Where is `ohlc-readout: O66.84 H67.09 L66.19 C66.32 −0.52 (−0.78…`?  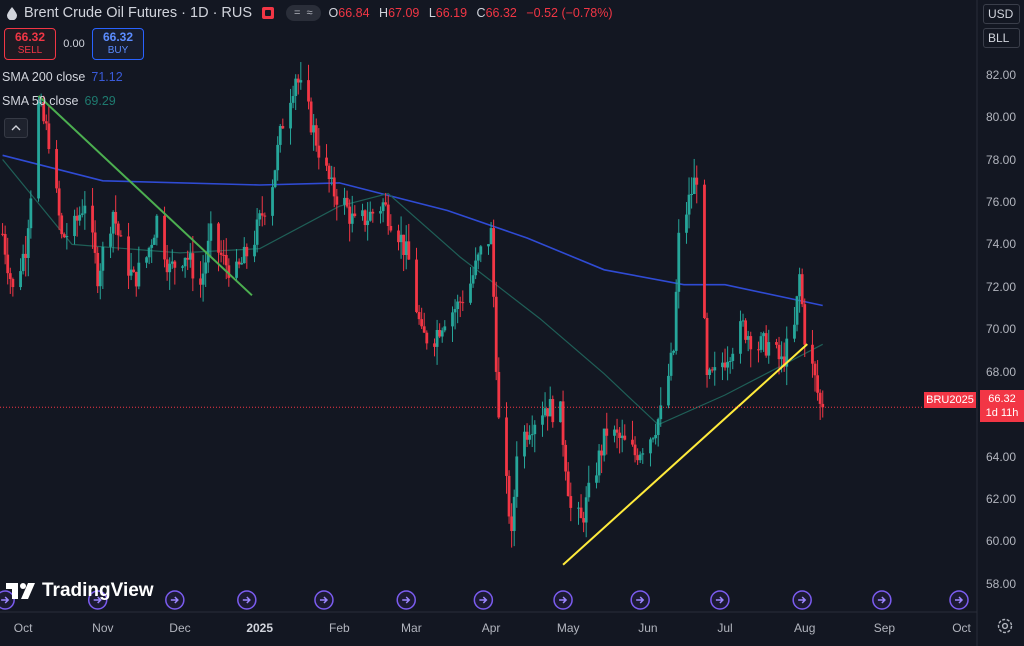
ohlc-readout: O66.84 H67.09 L66.19 C66.32 −0.52 (−0.78… is located at coordinates (471, 13).